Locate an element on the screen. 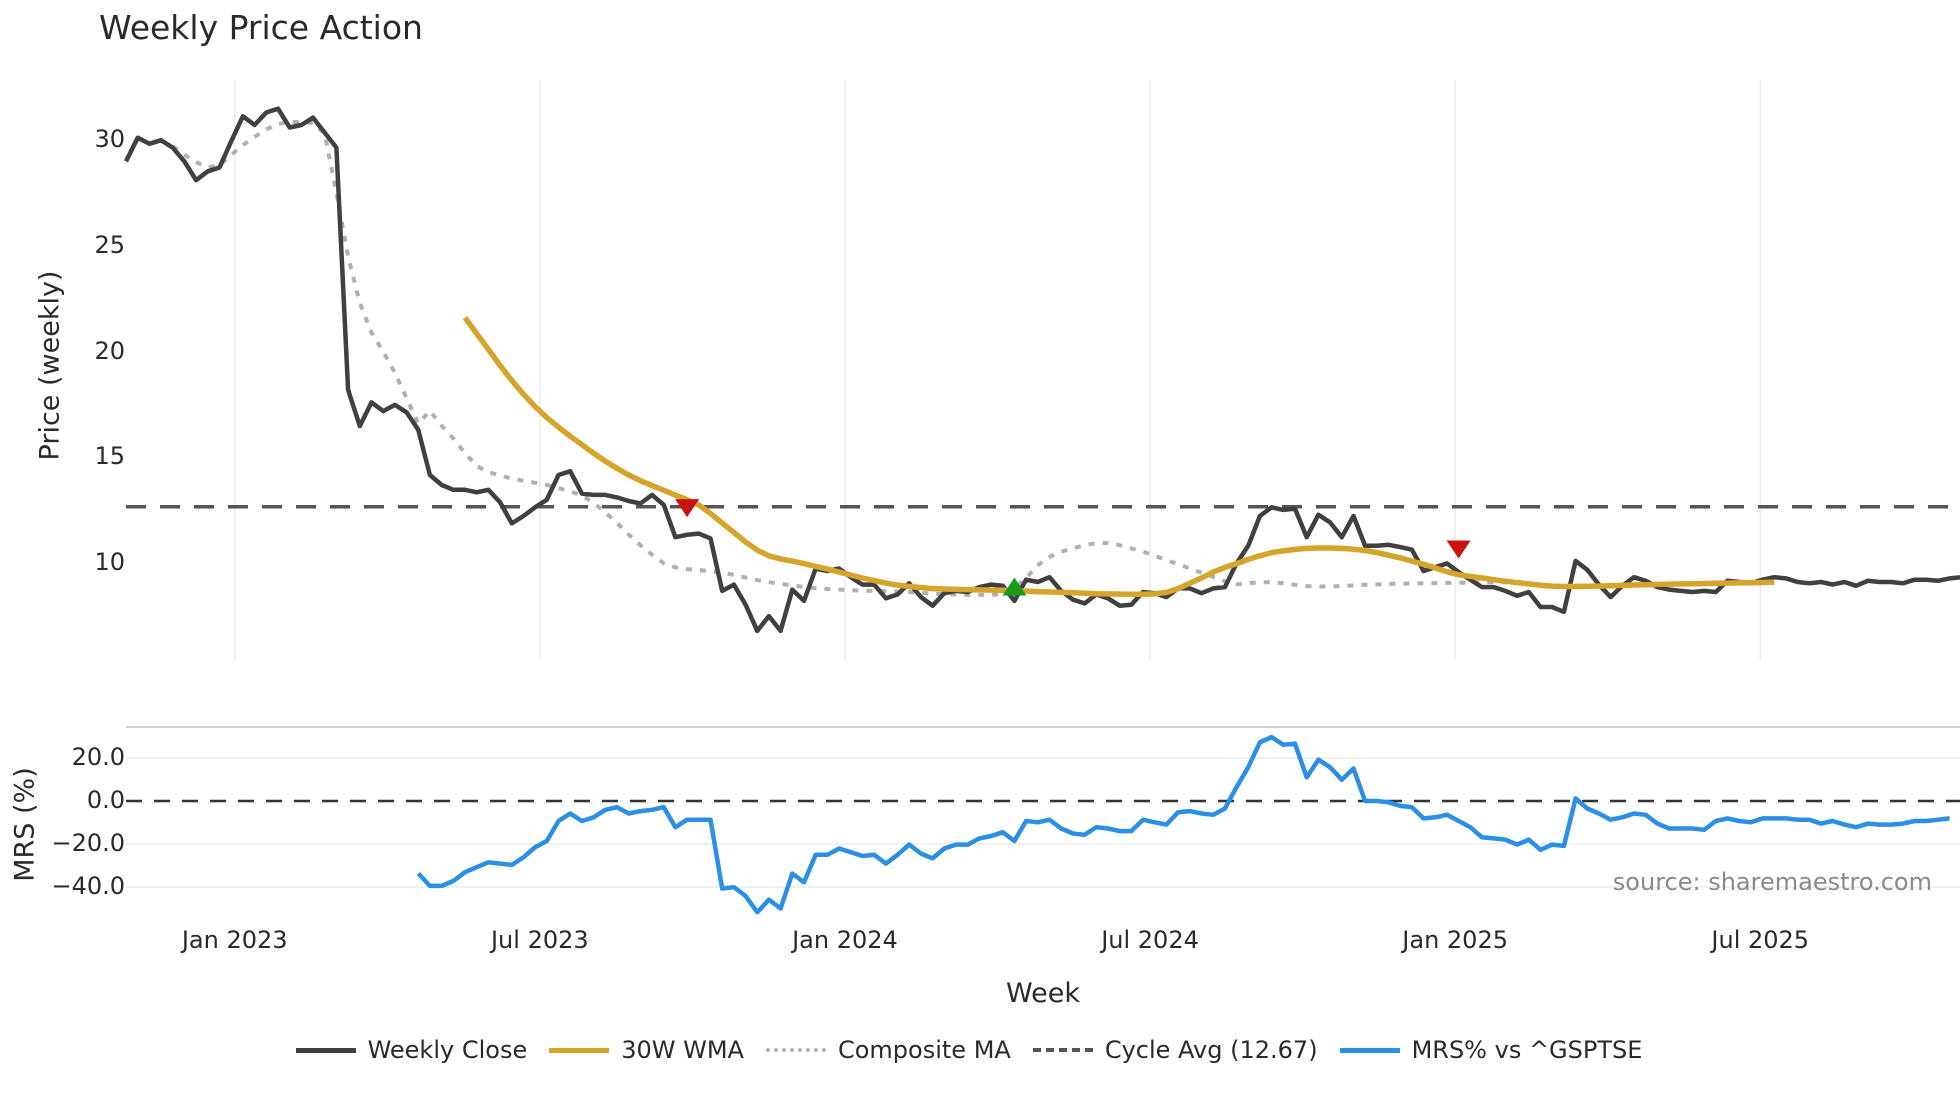 The width and height of the screenshot is (1960, 1102). x-tick-label: Jul 2023 is located at coordinates (539, 940).